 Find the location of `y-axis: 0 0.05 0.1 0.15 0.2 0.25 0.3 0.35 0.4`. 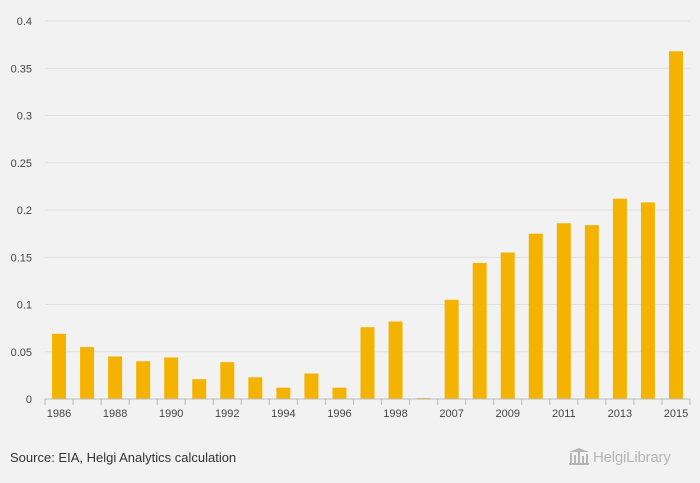

y-axis: 0 0.05 0.1 0.15 0.2 0.25 0.3 0.35 0.4 is located at coordinates (21, 211).